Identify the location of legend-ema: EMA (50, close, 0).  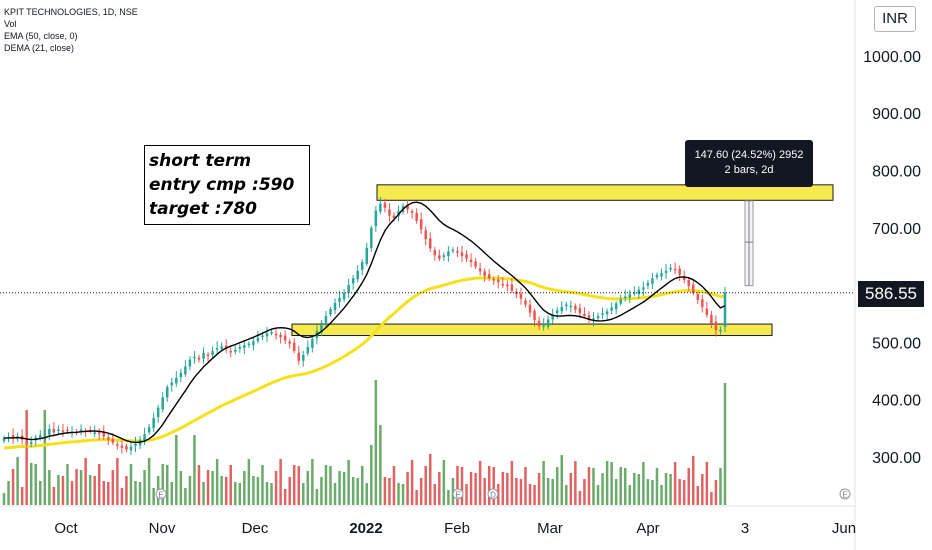
(41, 36).